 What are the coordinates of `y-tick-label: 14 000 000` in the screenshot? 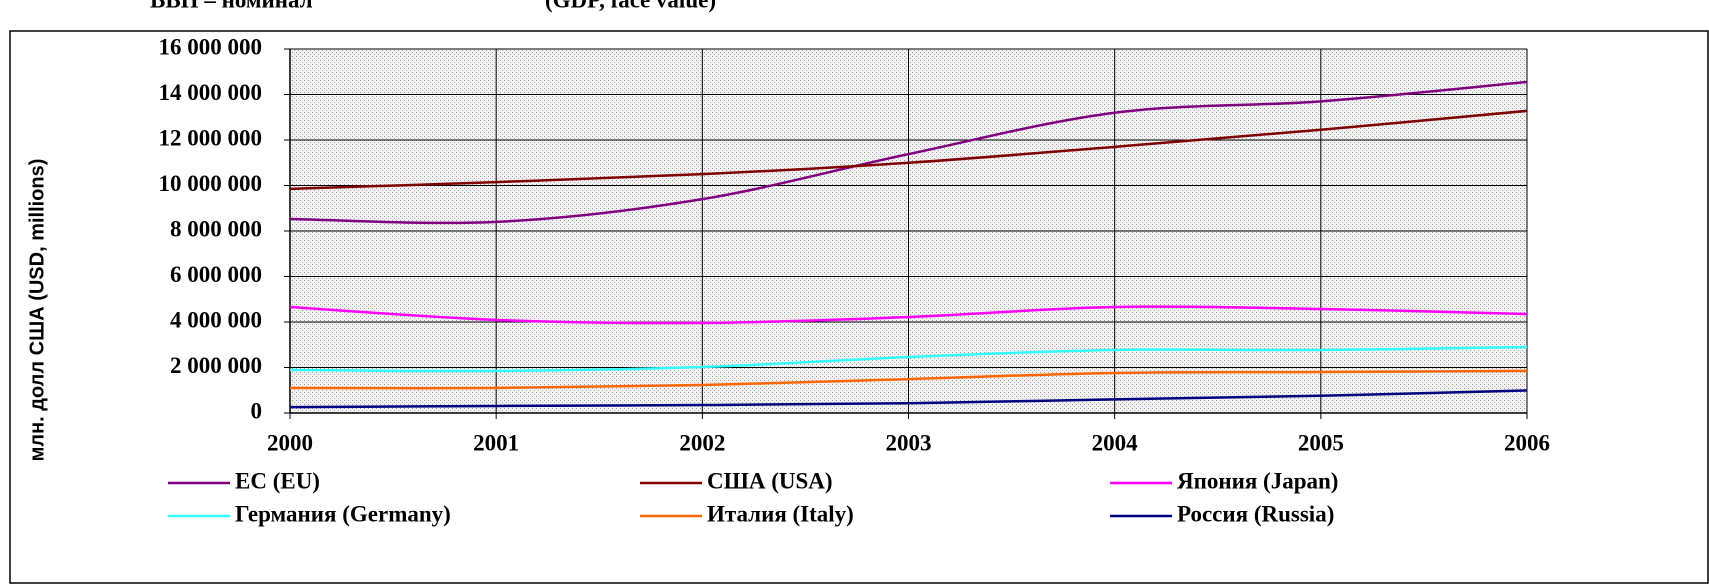 It's located at (211, 92).